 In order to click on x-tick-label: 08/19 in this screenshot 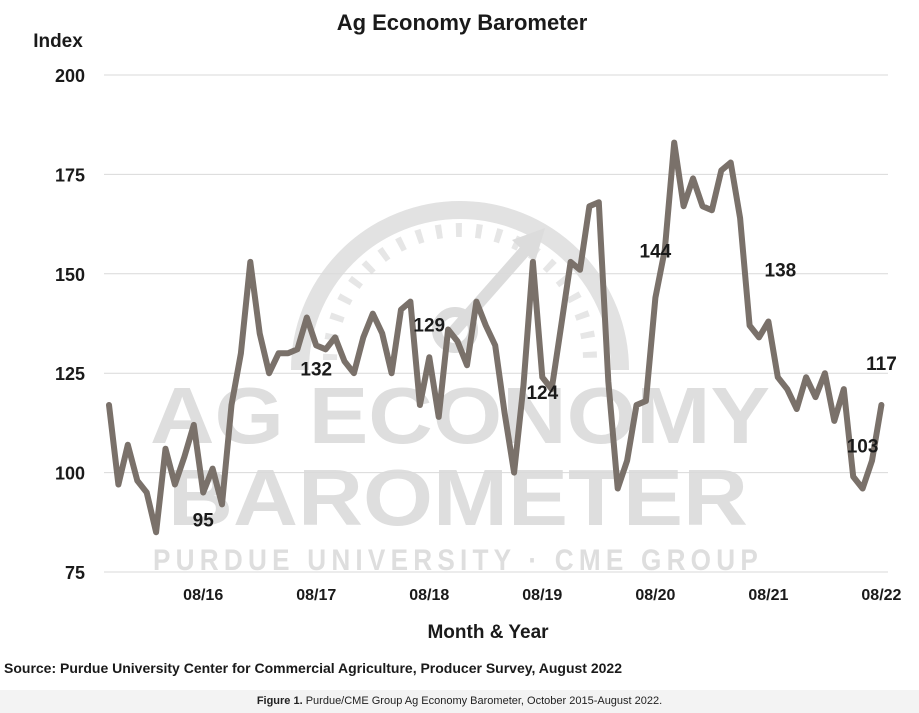, I will do `click(542, 595)`.